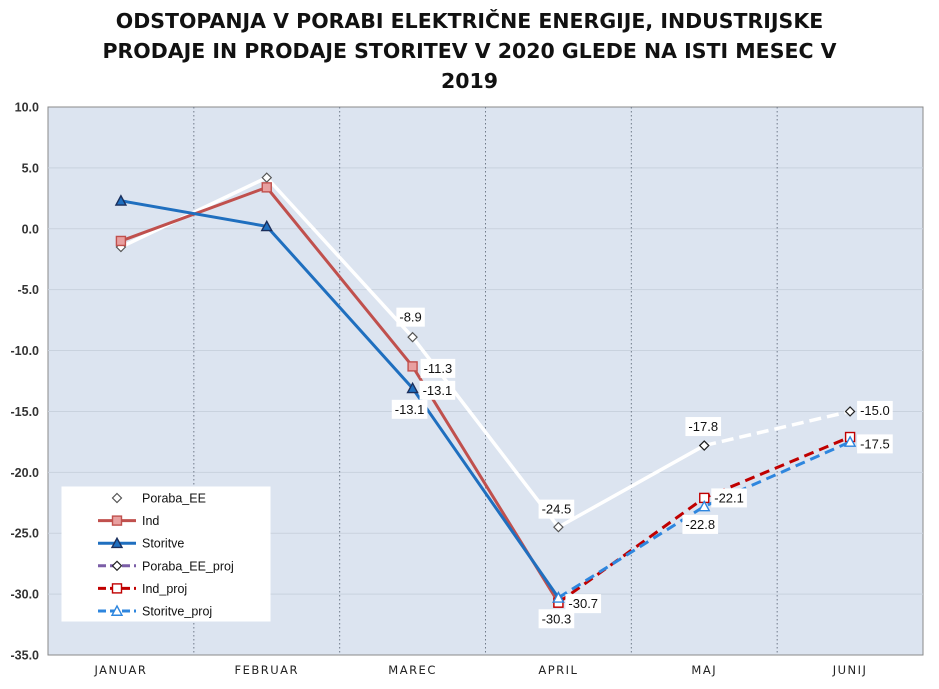 This screenshot has width=939, height=689. I want to click on legend-item-poraba-ee-proj: Poraba_EE_proj, so click(166, 566).